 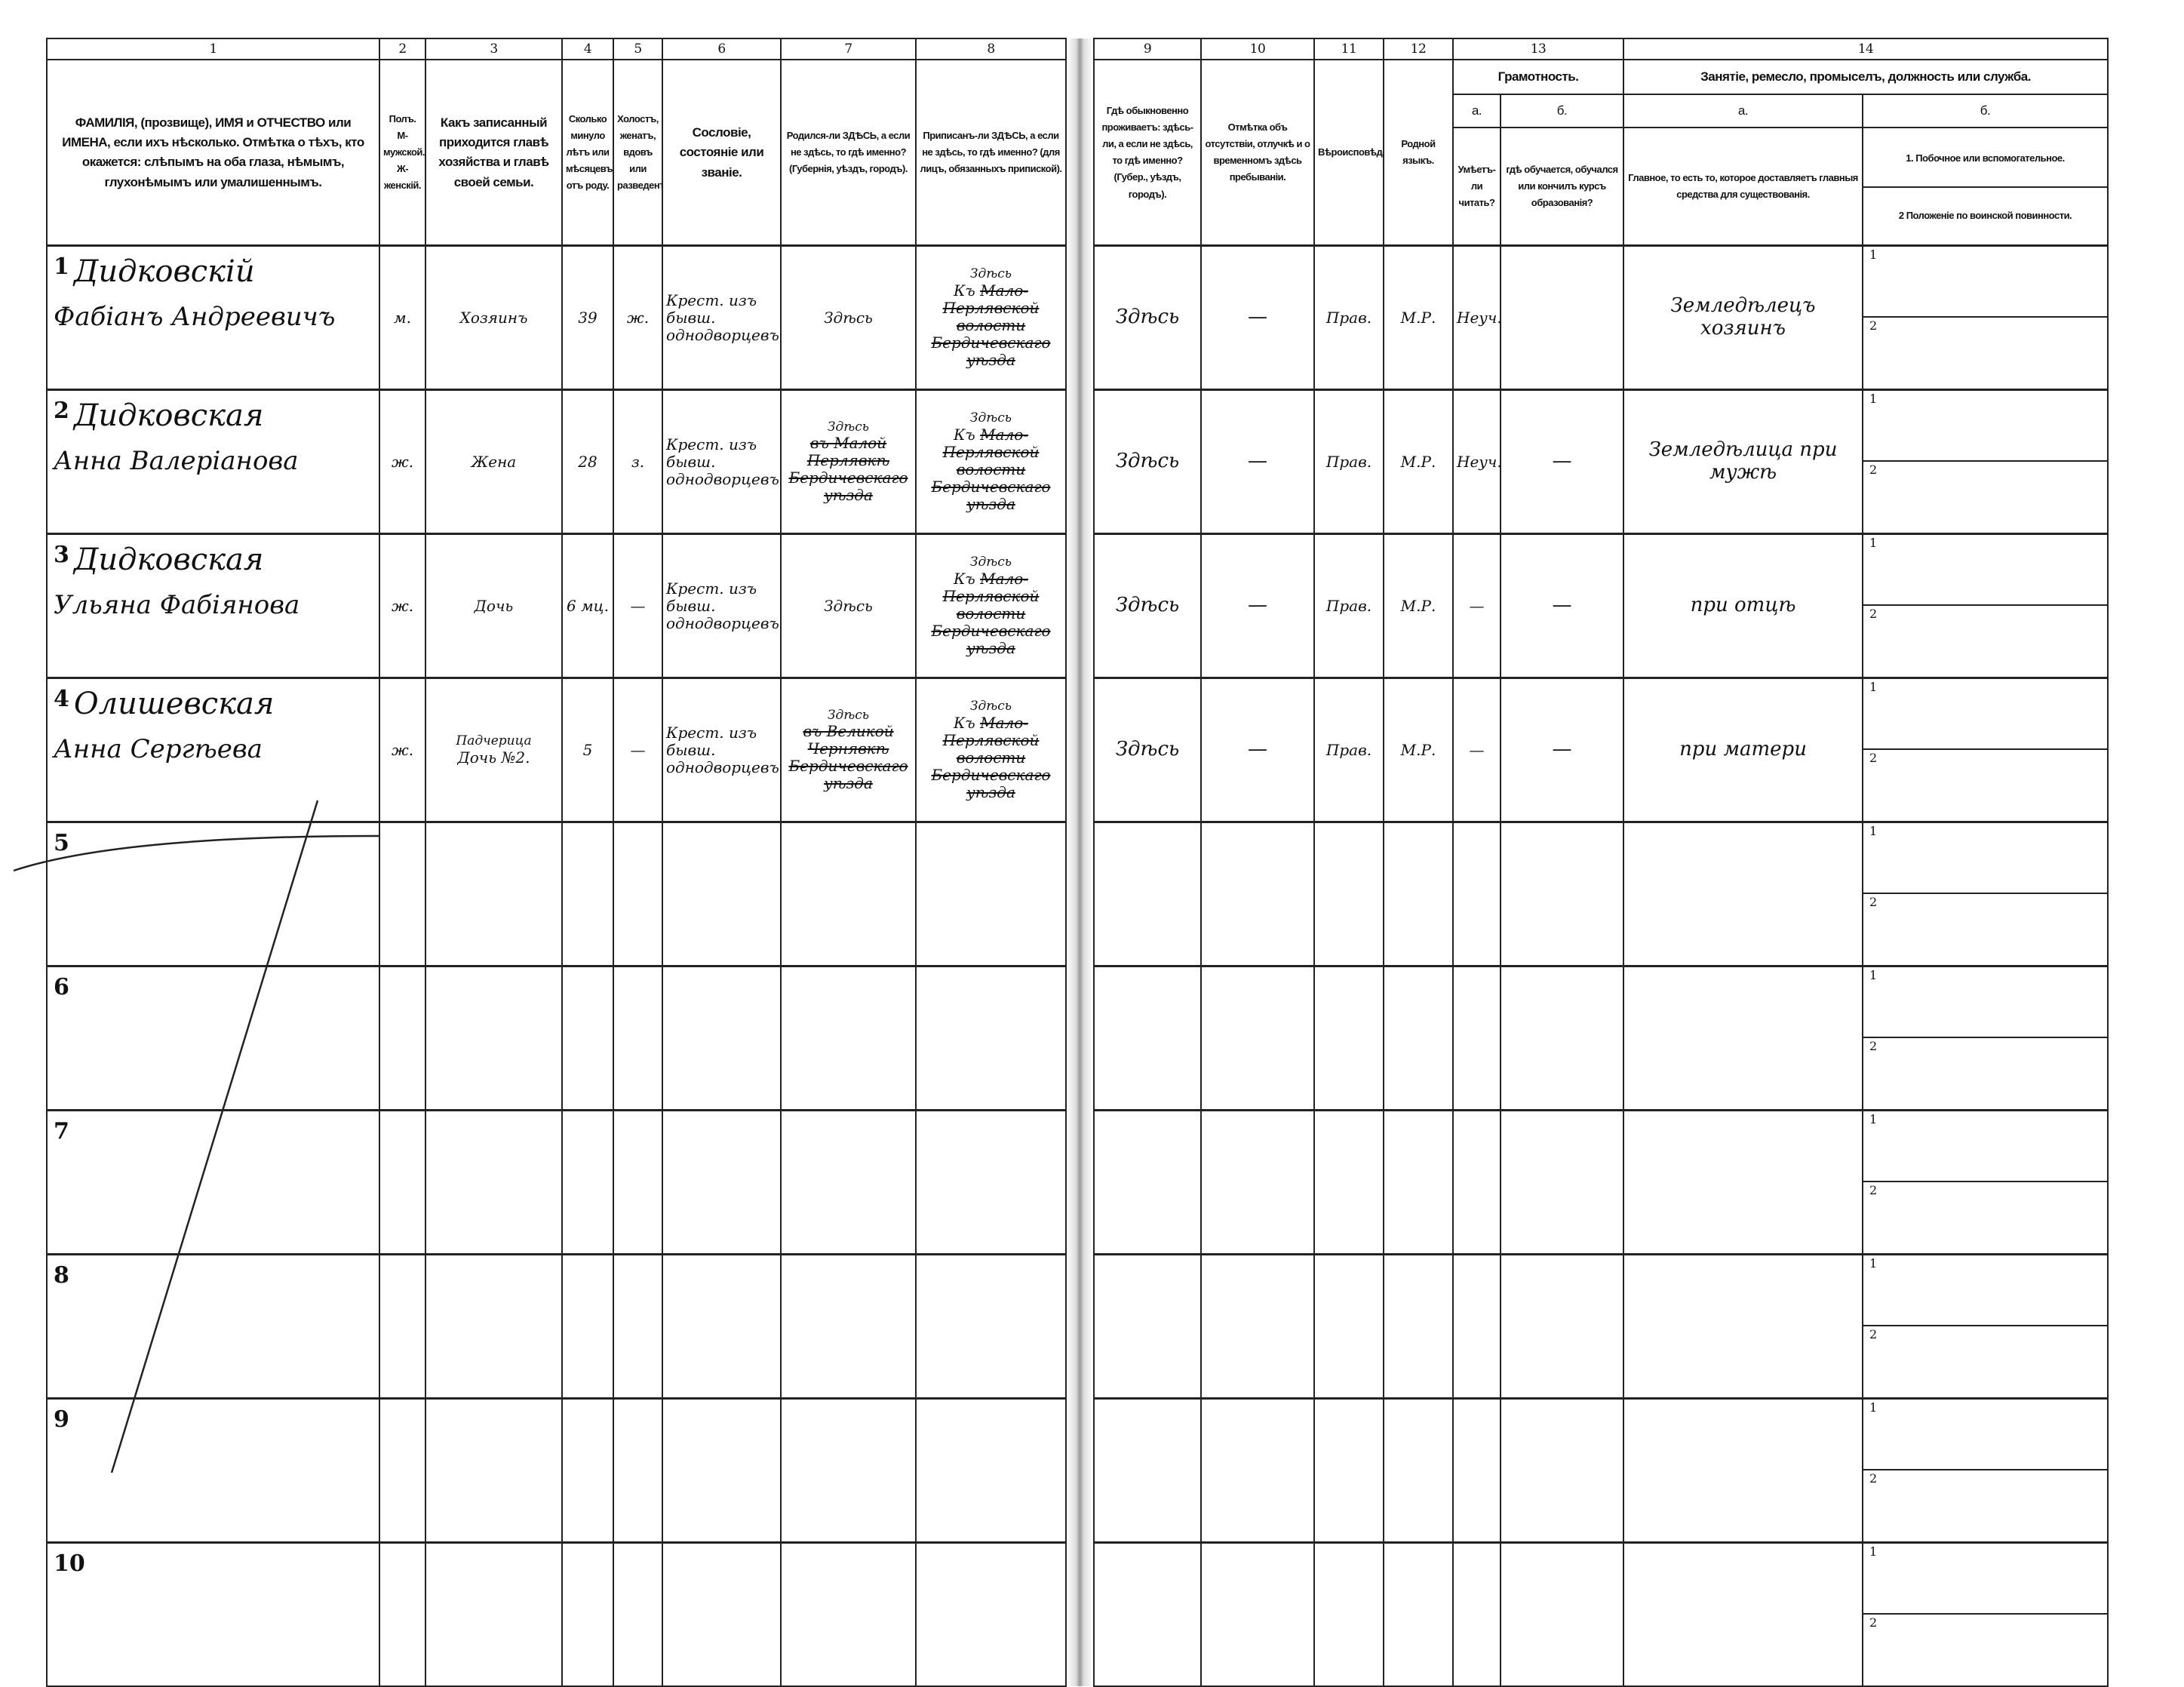 I want to click on occupation-cell: Земледѣлица при мужѣ, so click(x=1743, y=462).